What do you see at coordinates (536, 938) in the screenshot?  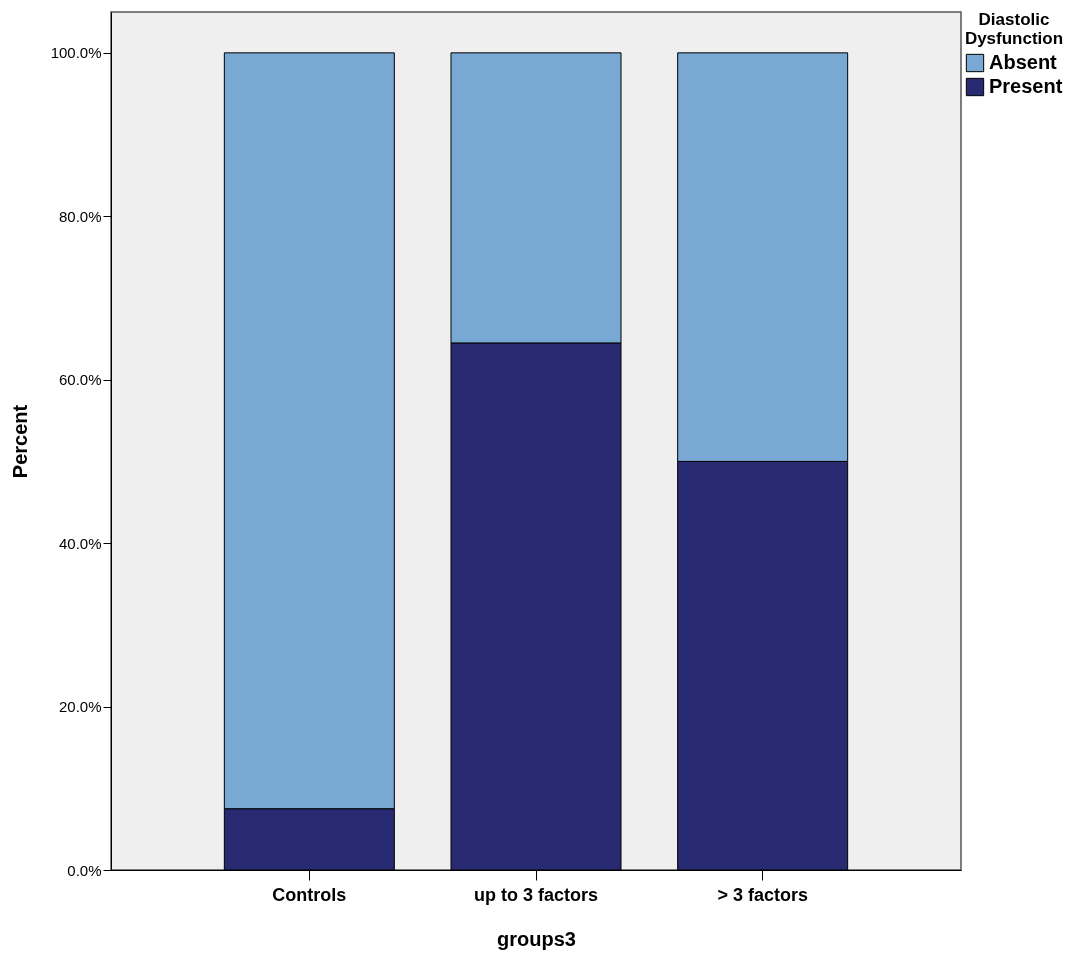 I see `x-axis-title: groups3` at bounding box center [536, 938].